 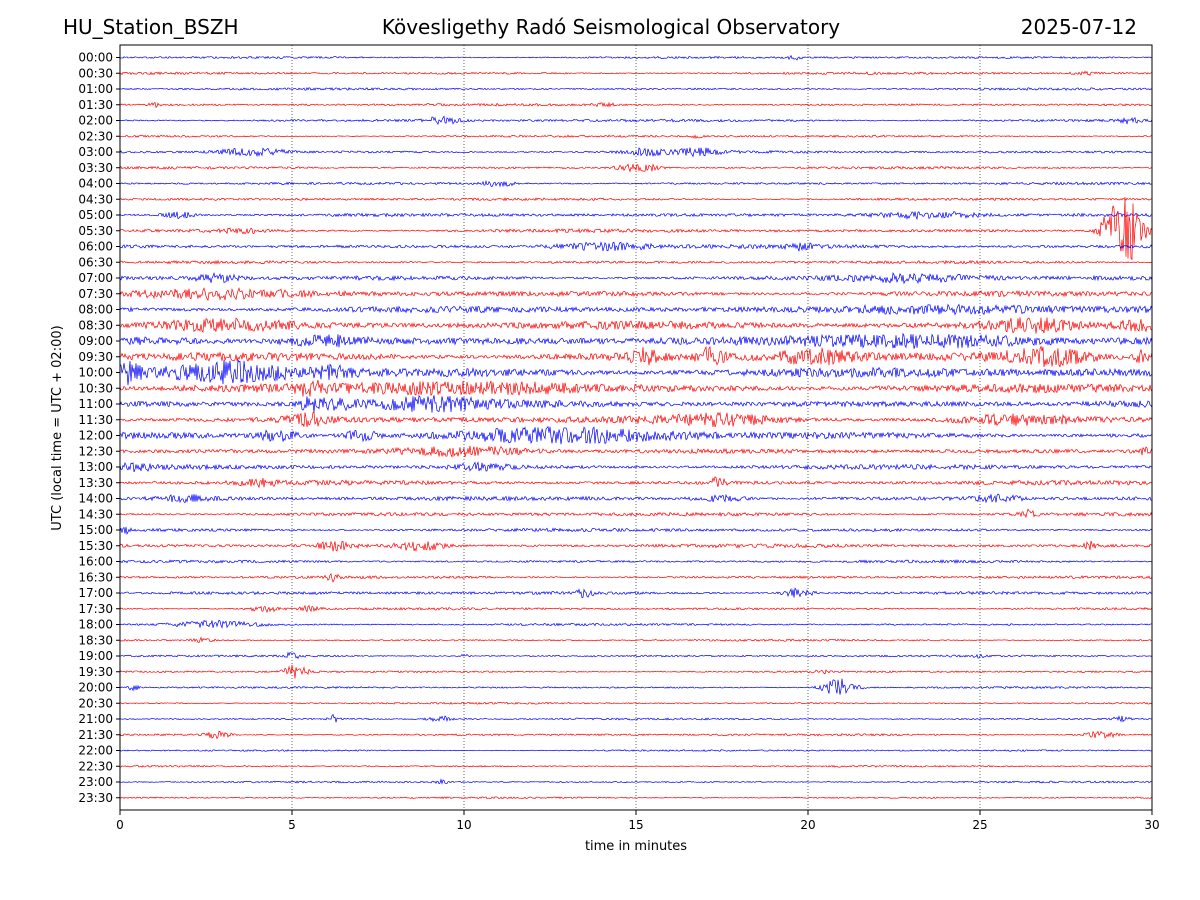 I want to click on y-tick-label: 05:30, so click(x=95, y=231).